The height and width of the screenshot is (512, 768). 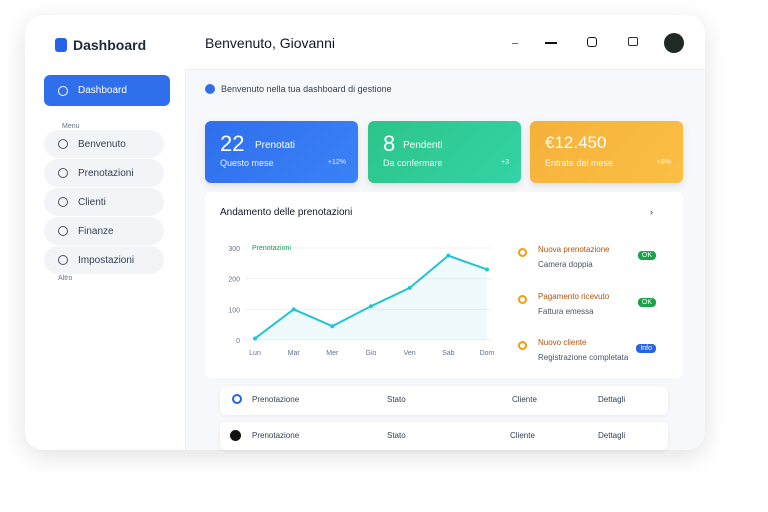 What do you see at coordinates (65, 278) in the screenshot?
I see `nav-section: Altro` at bounding box center [65, 278].